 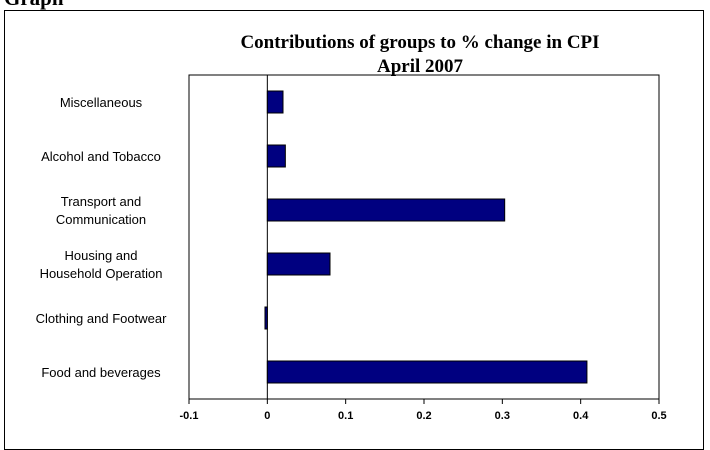 I want to click on category-label-2: Transport and Communication, so click(x=101, y=210).